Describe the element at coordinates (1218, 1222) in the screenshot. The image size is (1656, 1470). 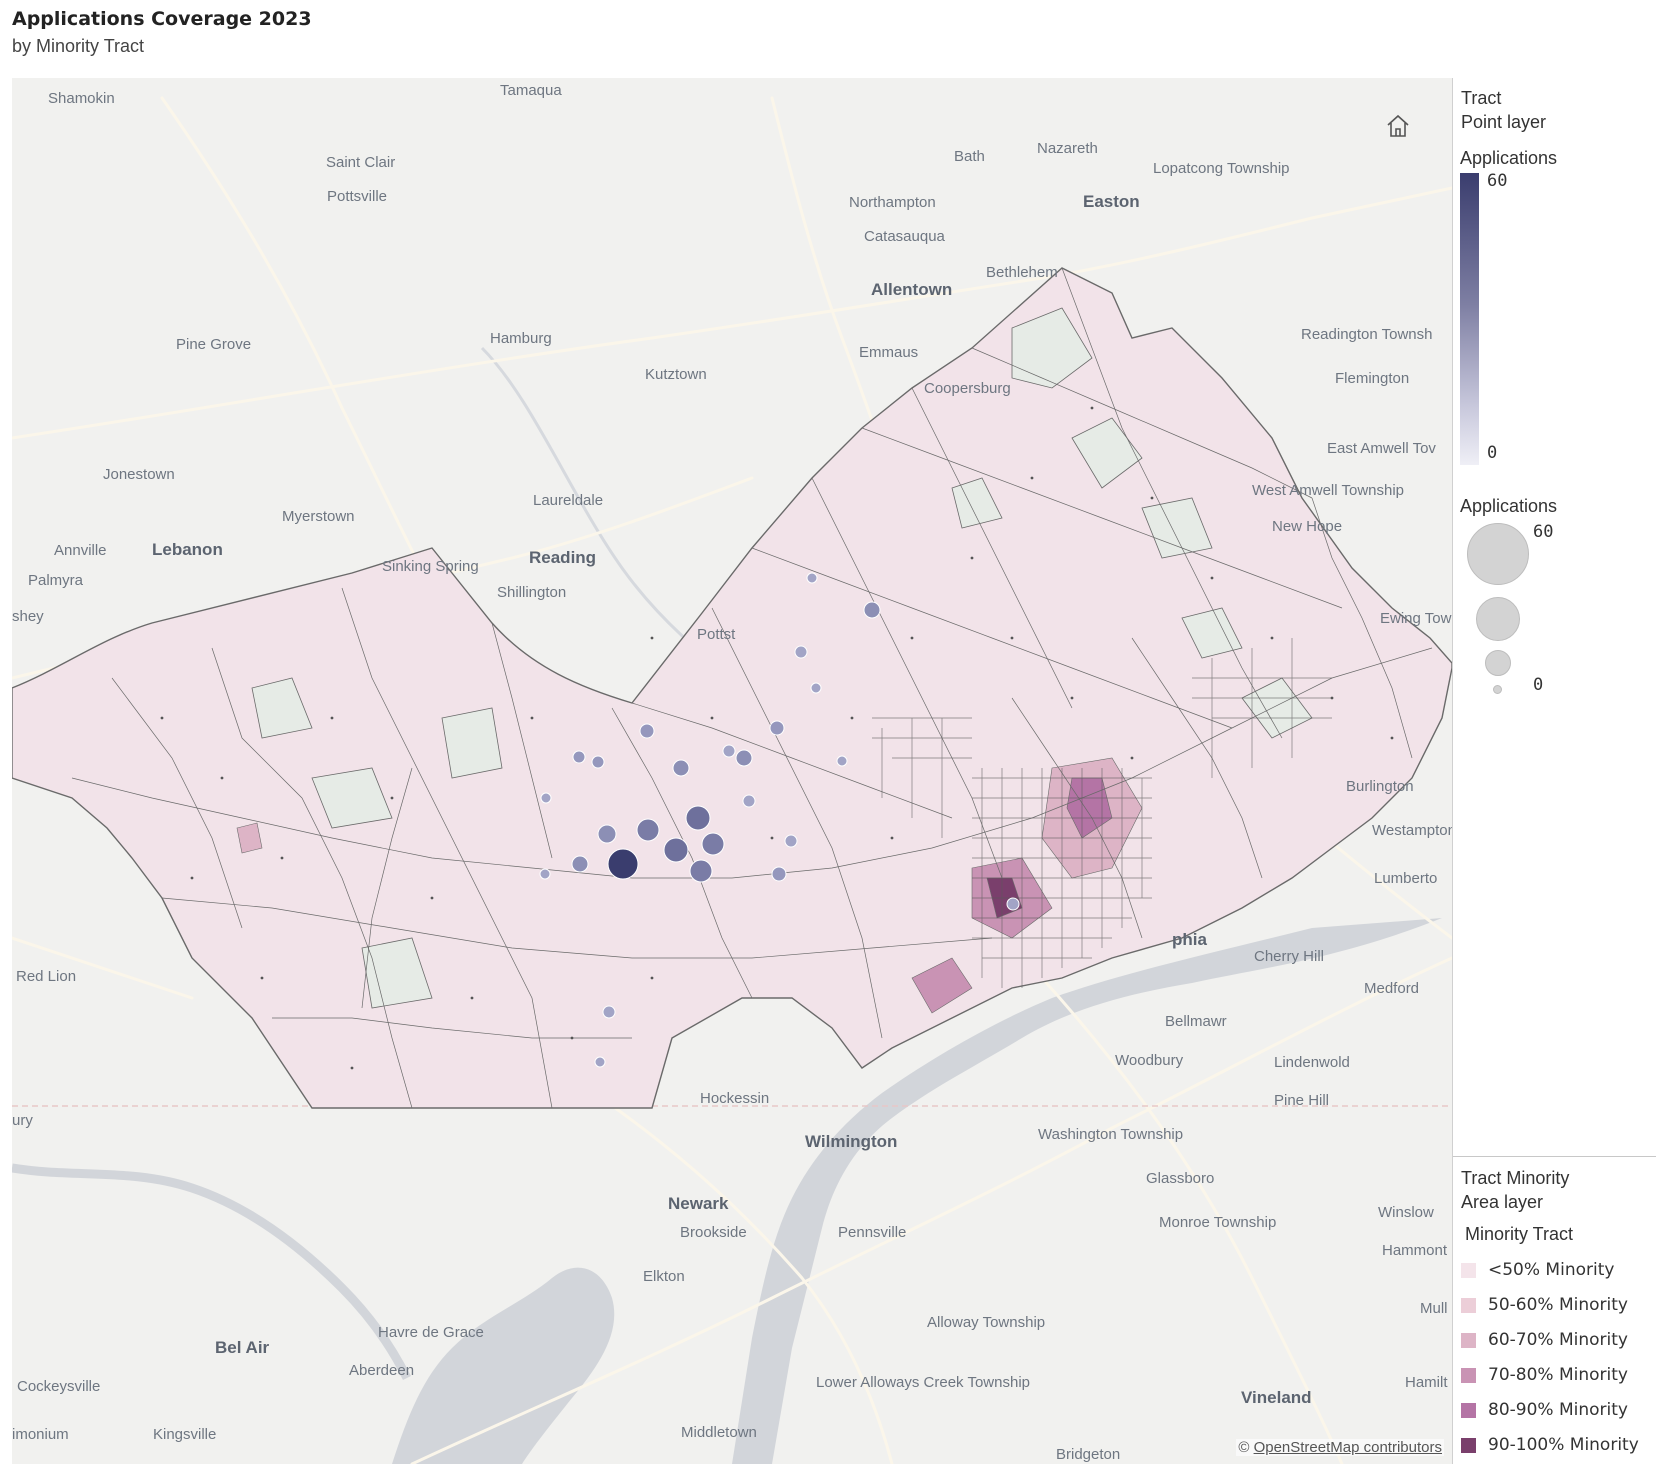
I see `place-label: Monroe Township` at that location.